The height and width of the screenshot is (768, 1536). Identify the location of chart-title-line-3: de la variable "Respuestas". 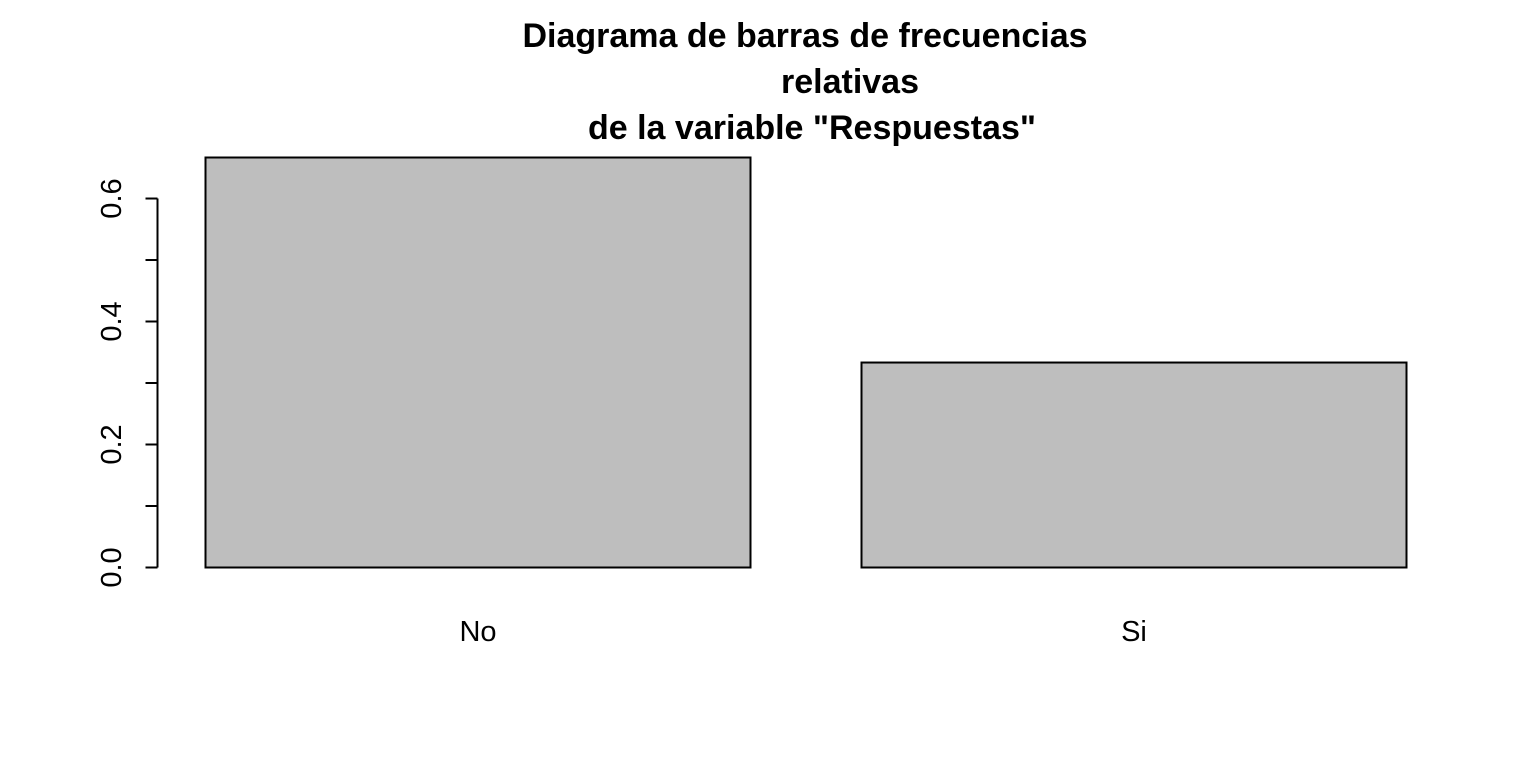
(812, 128).